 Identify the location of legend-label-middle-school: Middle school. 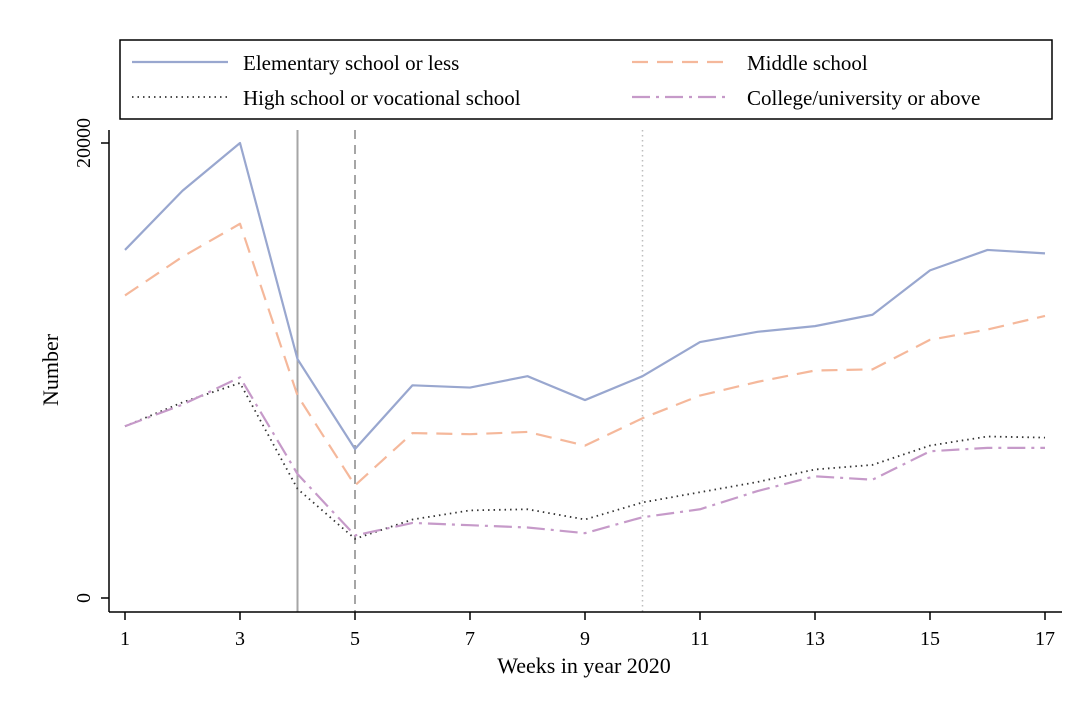
(807, 63).